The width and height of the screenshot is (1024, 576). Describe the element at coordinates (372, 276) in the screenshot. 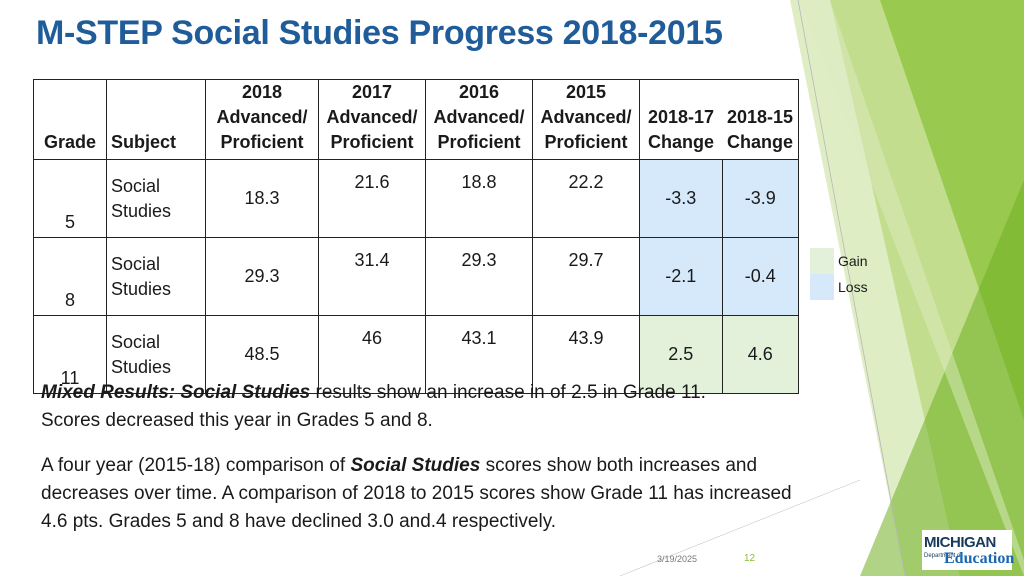

I see `cell-2017: 31.4` at that location.